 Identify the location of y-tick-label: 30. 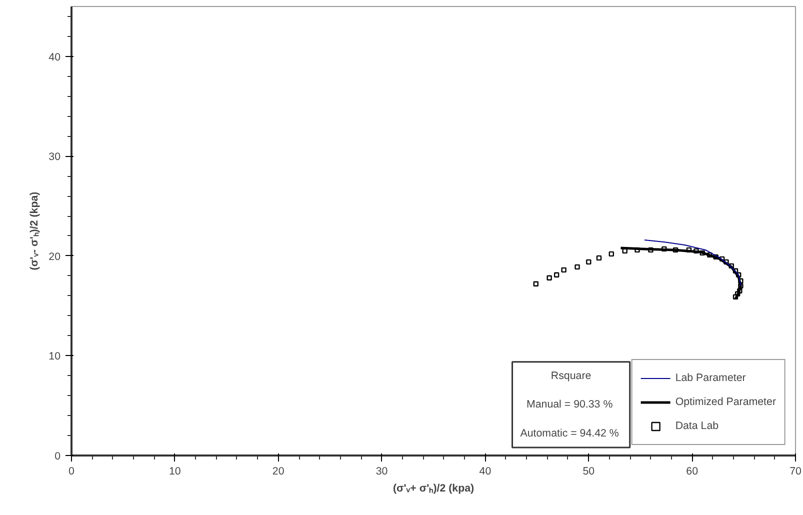
(54, 157).